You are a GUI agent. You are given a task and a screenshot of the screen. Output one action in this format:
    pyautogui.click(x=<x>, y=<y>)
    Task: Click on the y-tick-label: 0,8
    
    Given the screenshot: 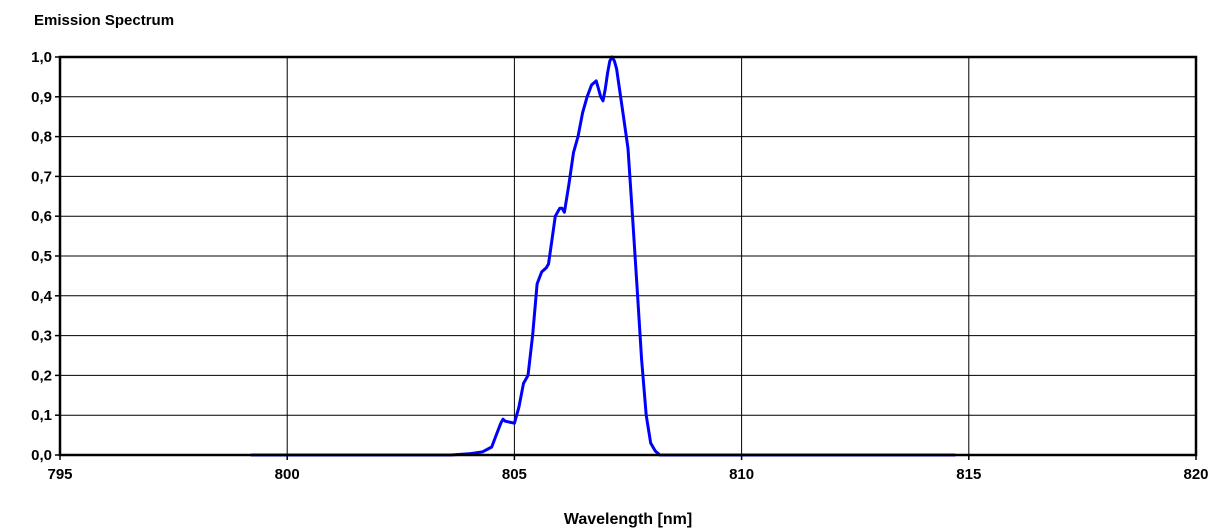 What is the action you would take?
    pyautogui.click(x=41, y=137)
    